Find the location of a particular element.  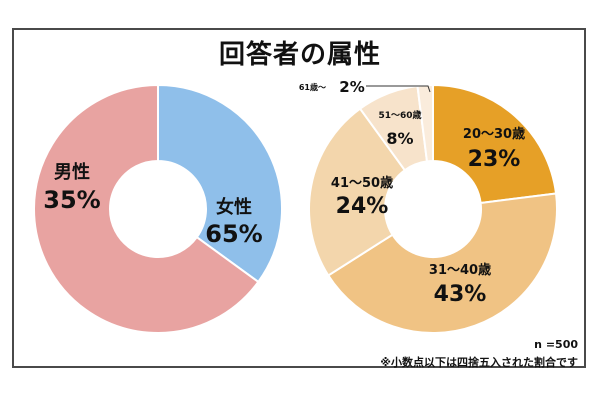

age-value-label-3: 8% is located at coordinates (399, 138).